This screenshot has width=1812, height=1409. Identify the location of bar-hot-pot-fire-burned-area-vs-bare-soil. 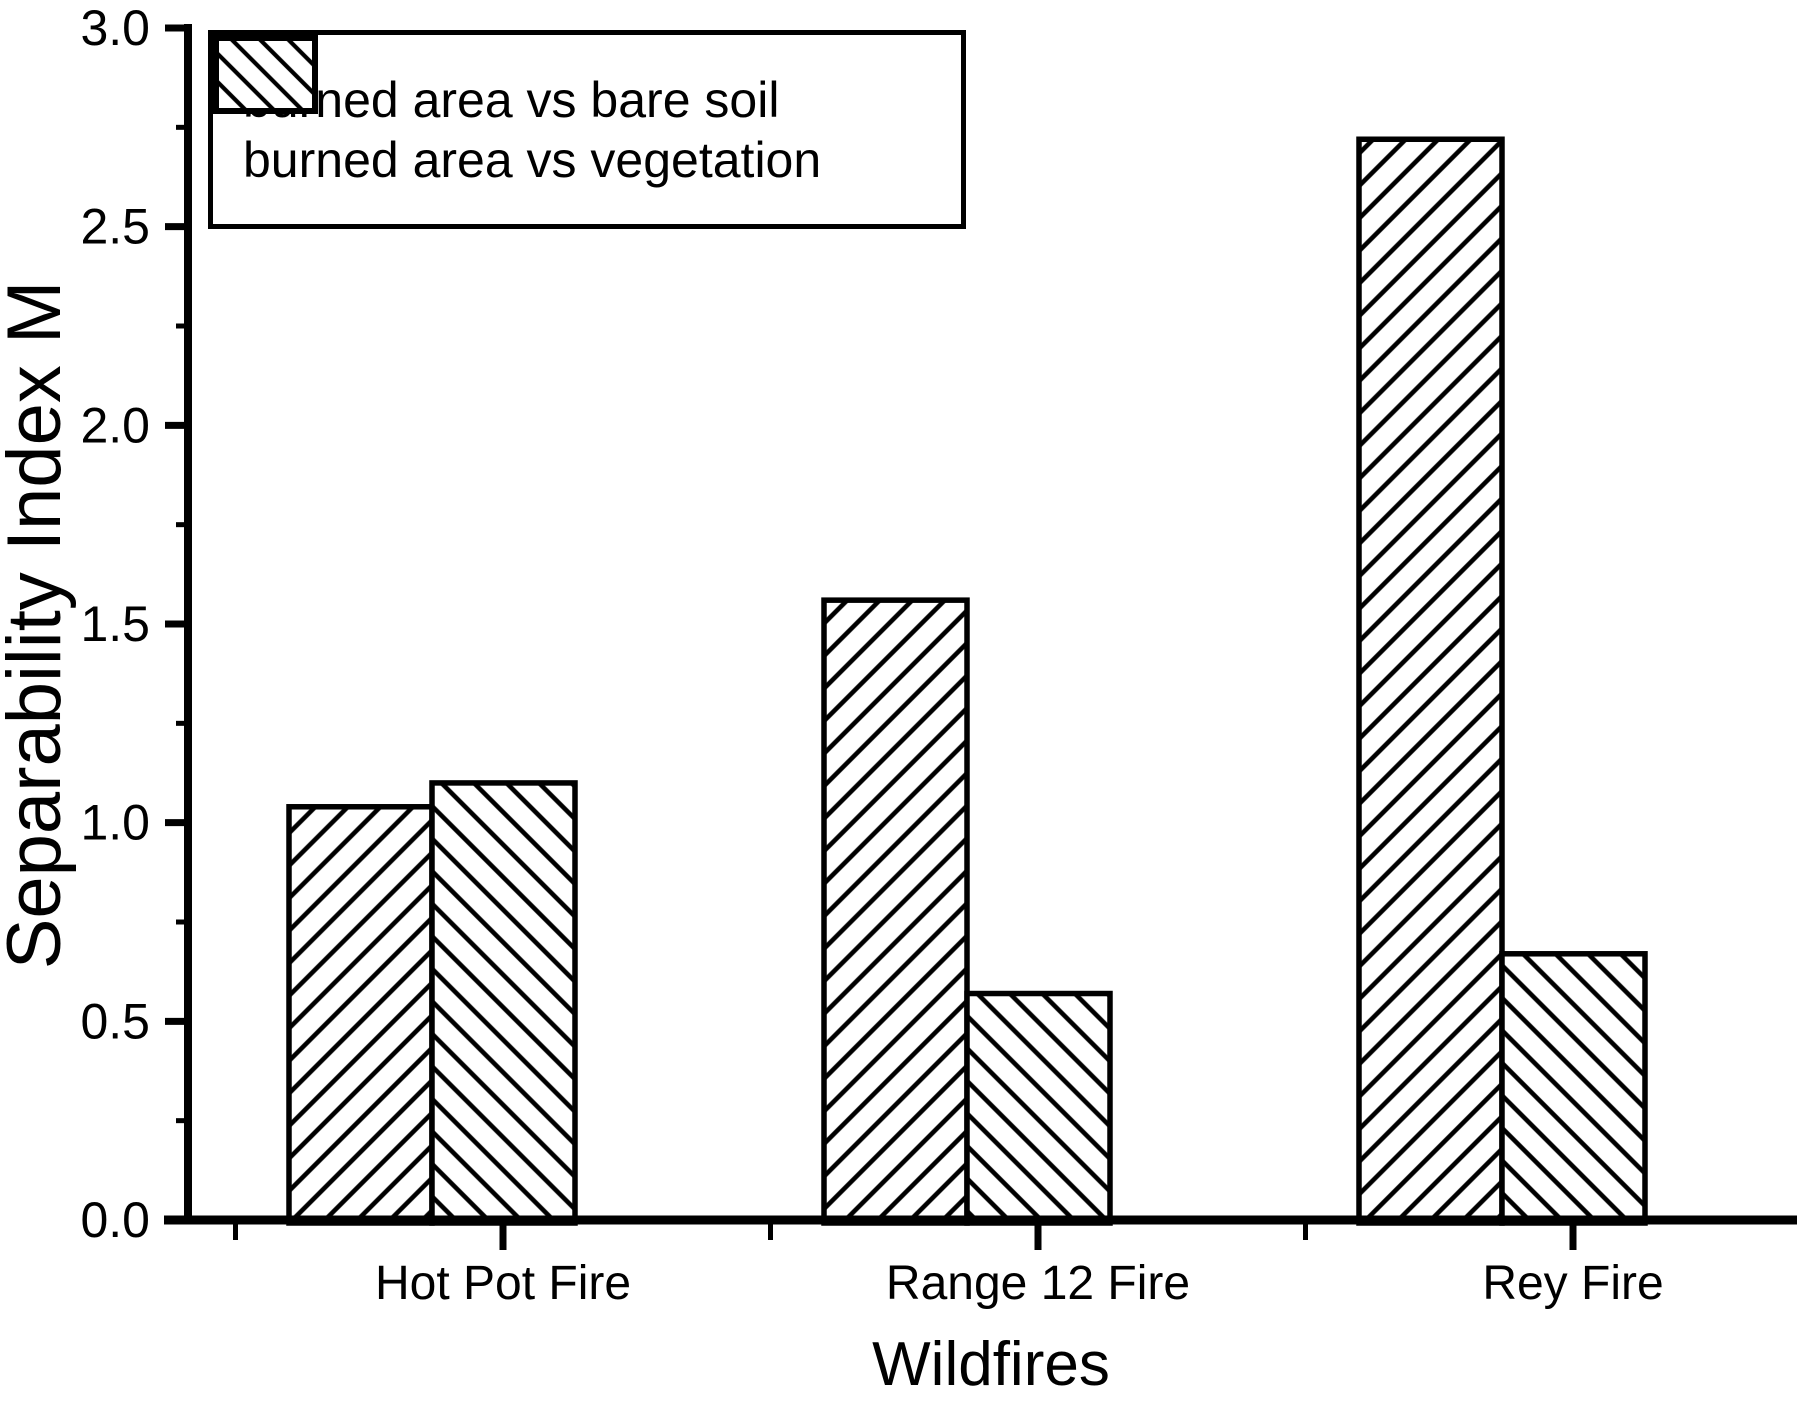
(360, 1015).